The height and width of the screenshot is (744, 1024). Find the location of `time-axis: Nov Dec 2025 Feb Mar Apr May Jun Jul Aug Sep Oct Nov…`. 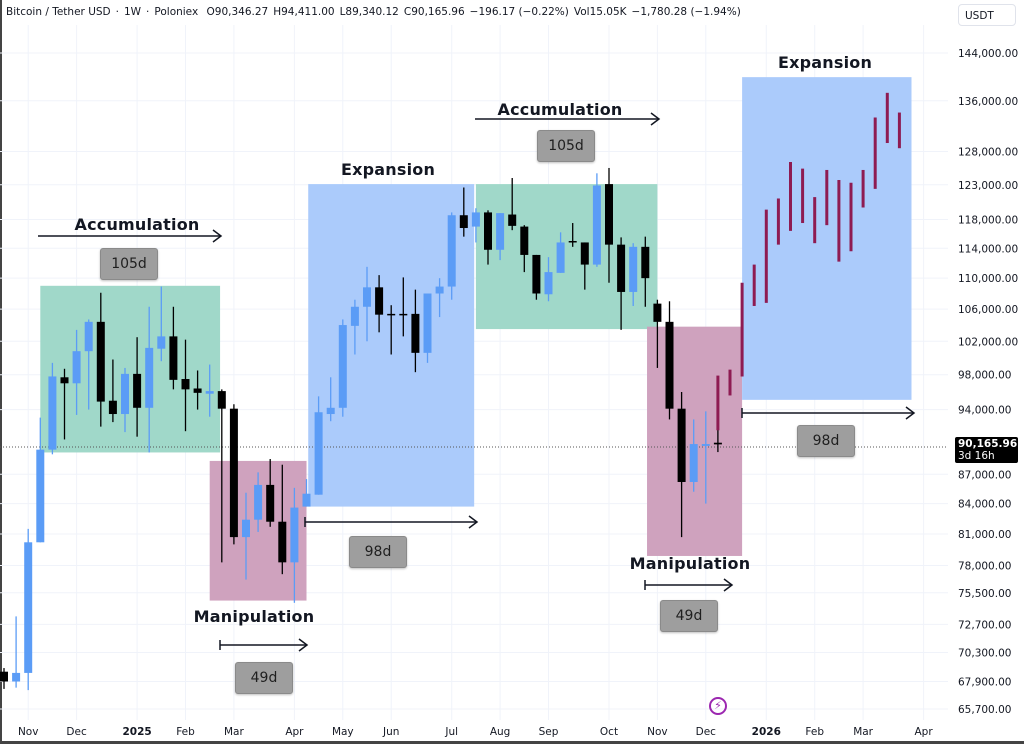

time-axis: Nov Dec 2025 Feb Mar Apr May Jun Jul Aug Sep Oct Nov… is located at coordinates (475, 732).